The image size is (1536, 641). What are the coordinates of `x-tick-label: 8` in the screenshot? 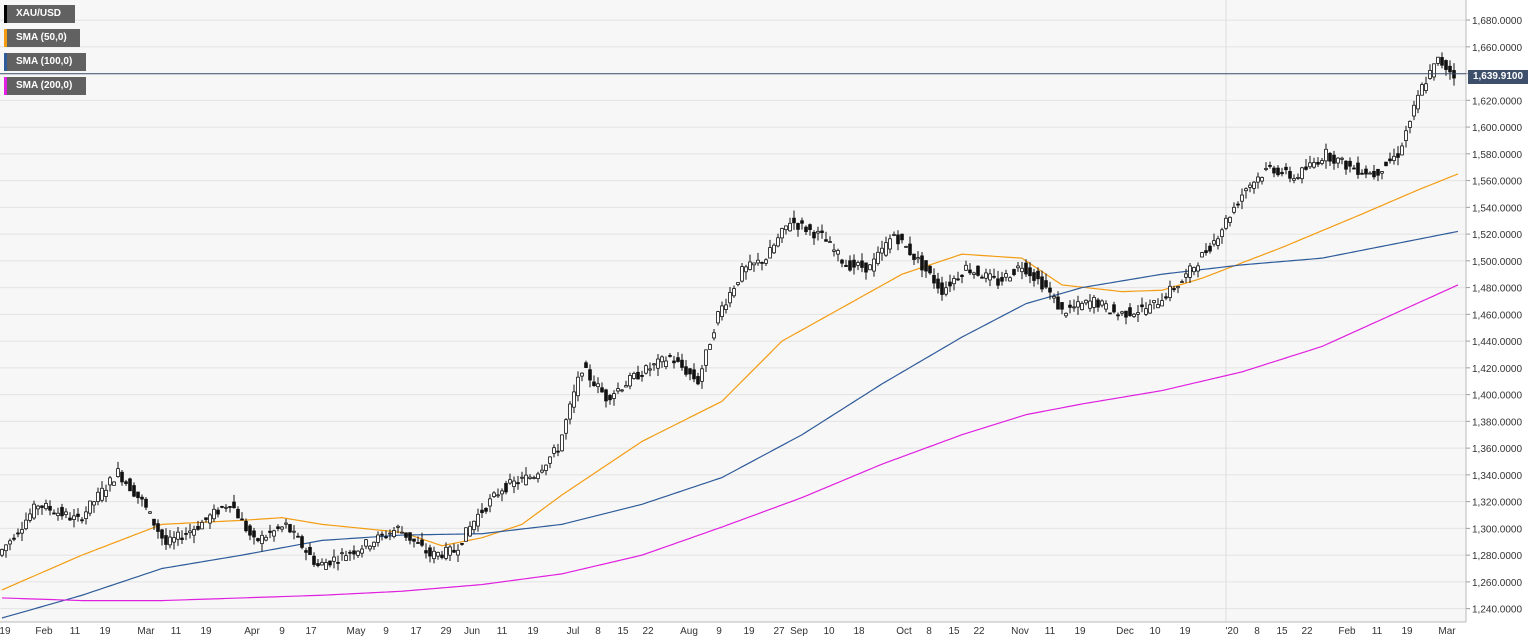 It's located at (1257, 631).